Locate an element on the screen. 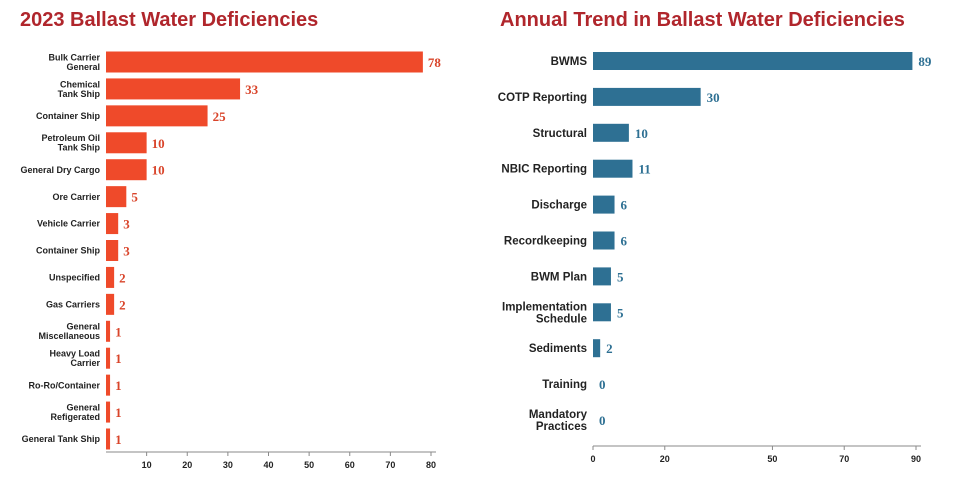 Image resolution: width=960 pixels, height=489 pixels. left-category-label: Ro-Ro/Container is located at coordinates (65, 385).